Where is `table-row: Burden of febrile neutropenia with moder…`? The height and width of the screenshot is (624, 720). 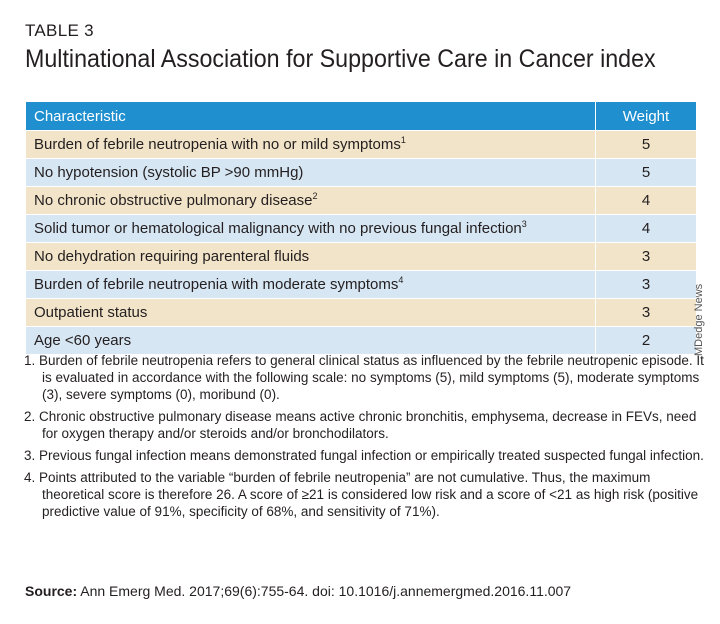
table-row: Burden of febrile neutropenia with moder… is located at coordinates (361, 284).